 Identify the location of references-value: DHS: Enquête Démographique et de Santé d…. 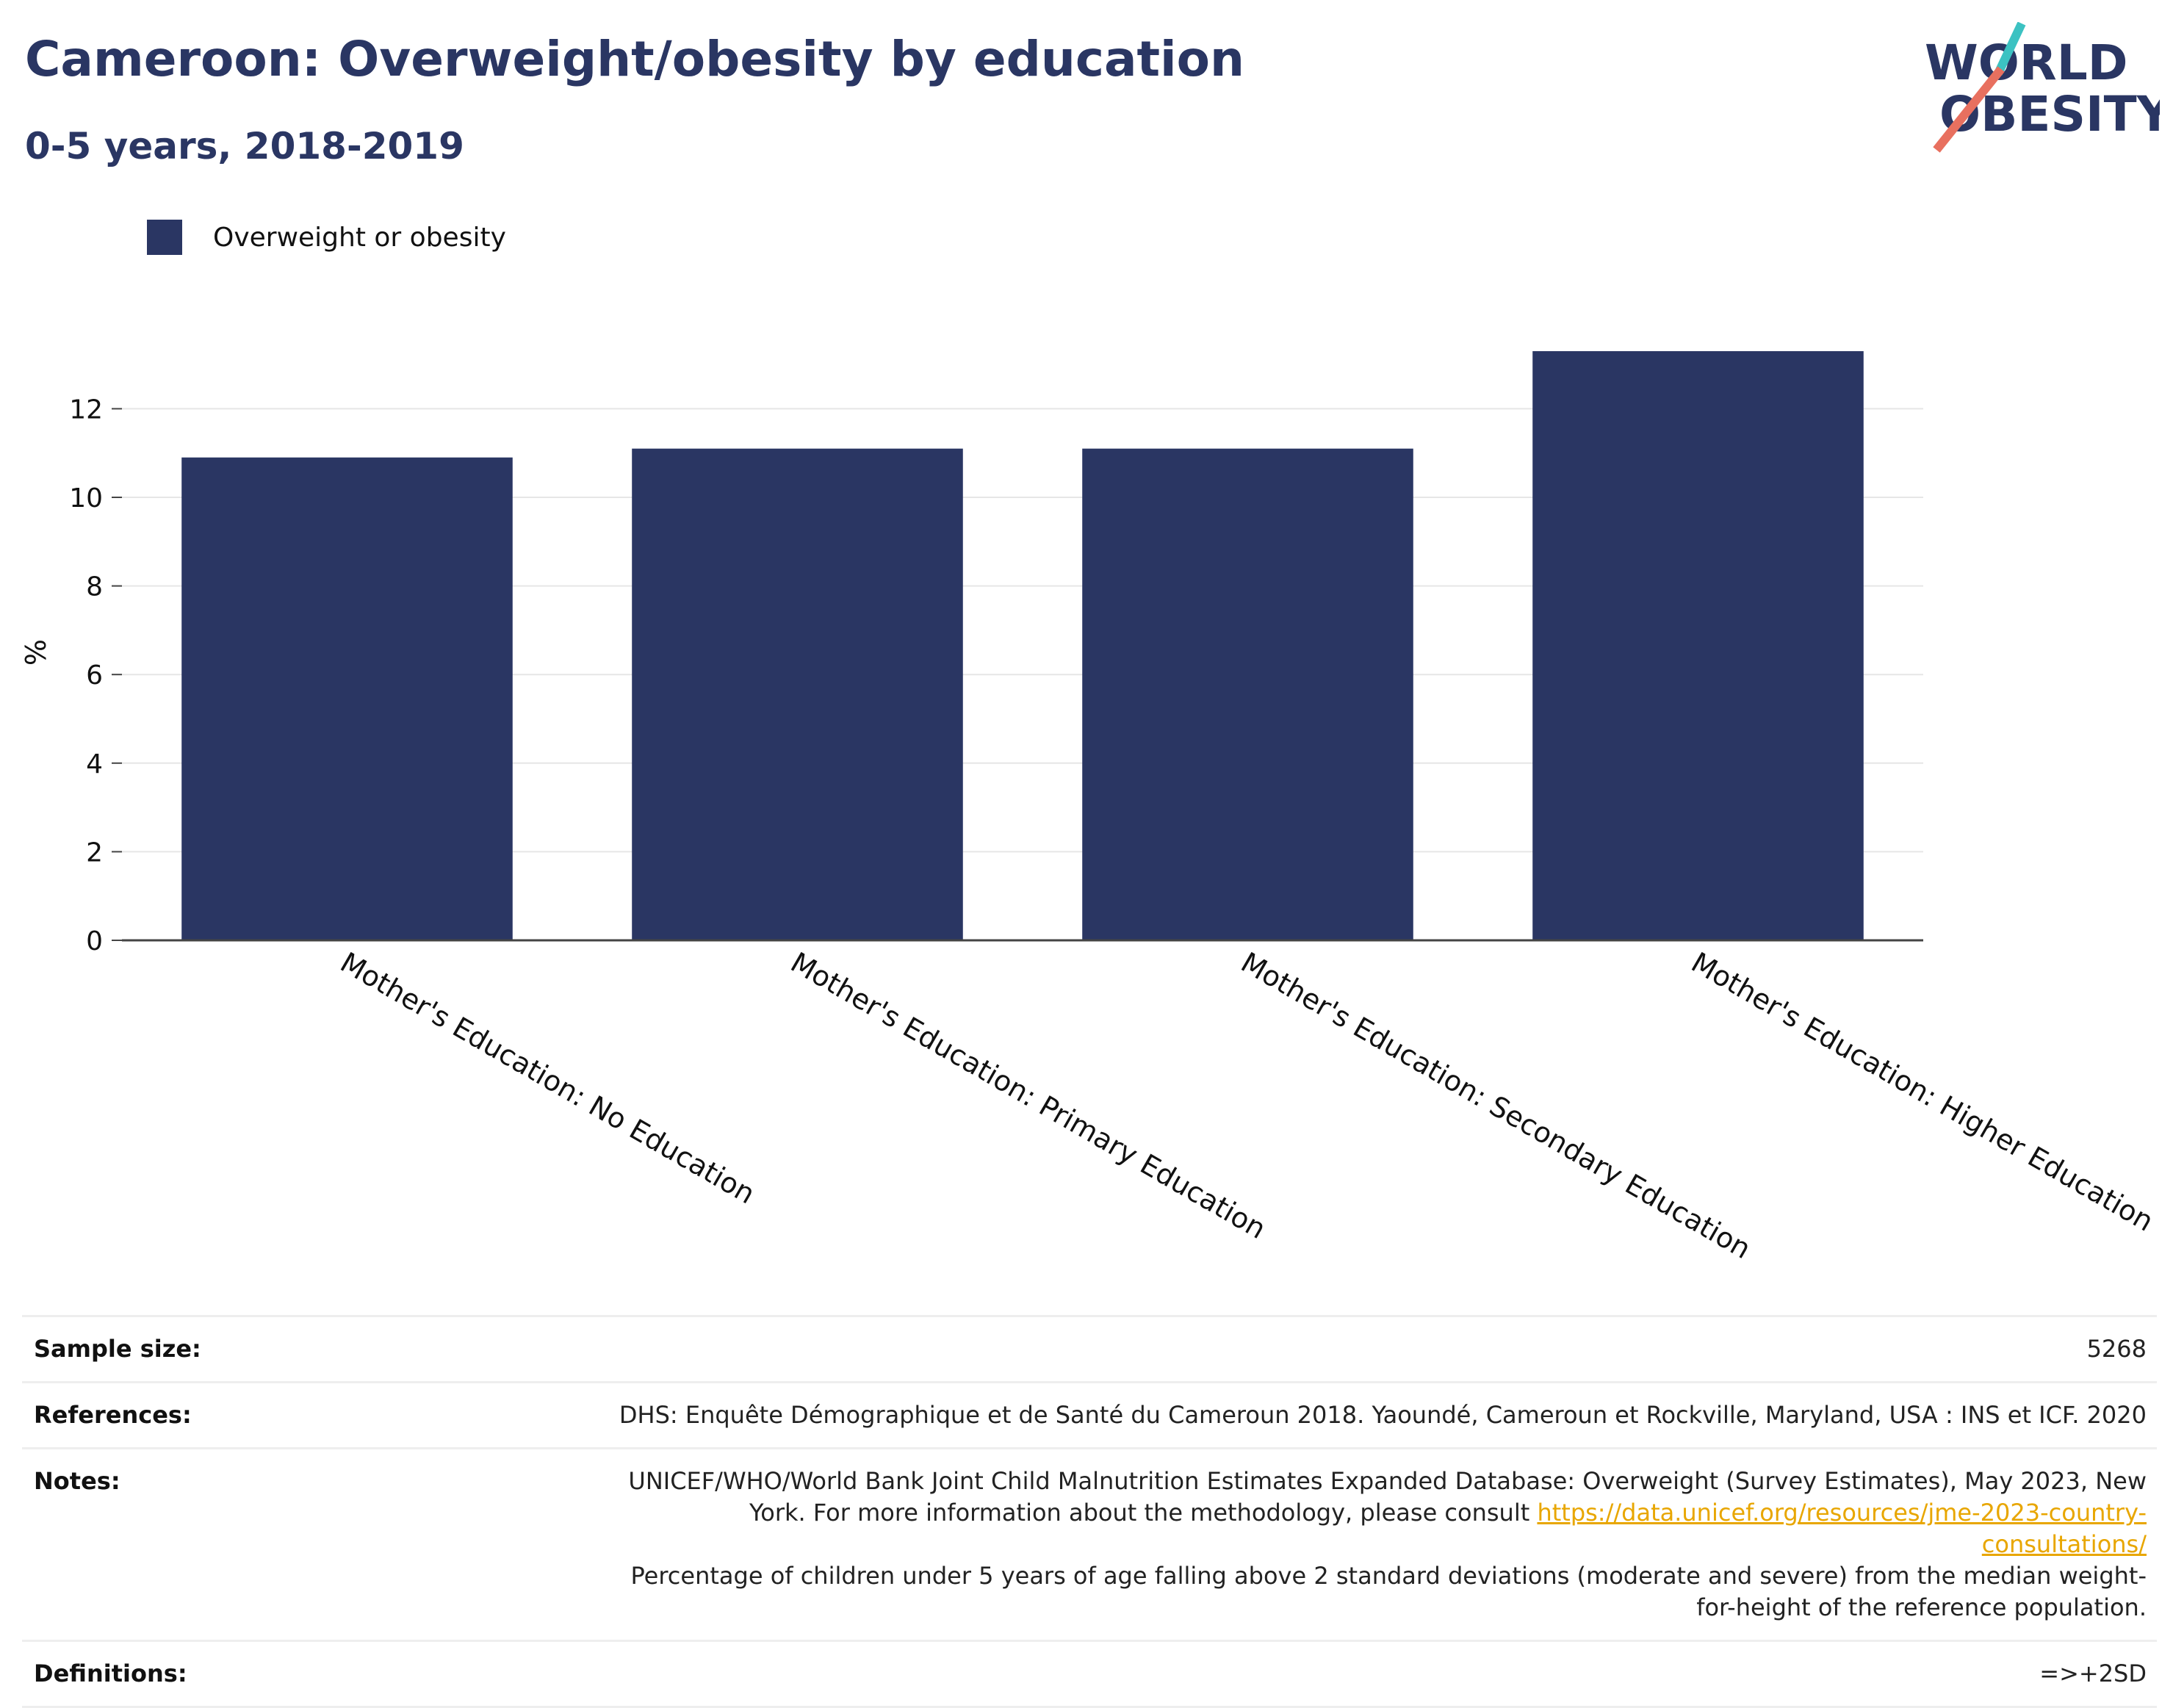
(1383, 1415).